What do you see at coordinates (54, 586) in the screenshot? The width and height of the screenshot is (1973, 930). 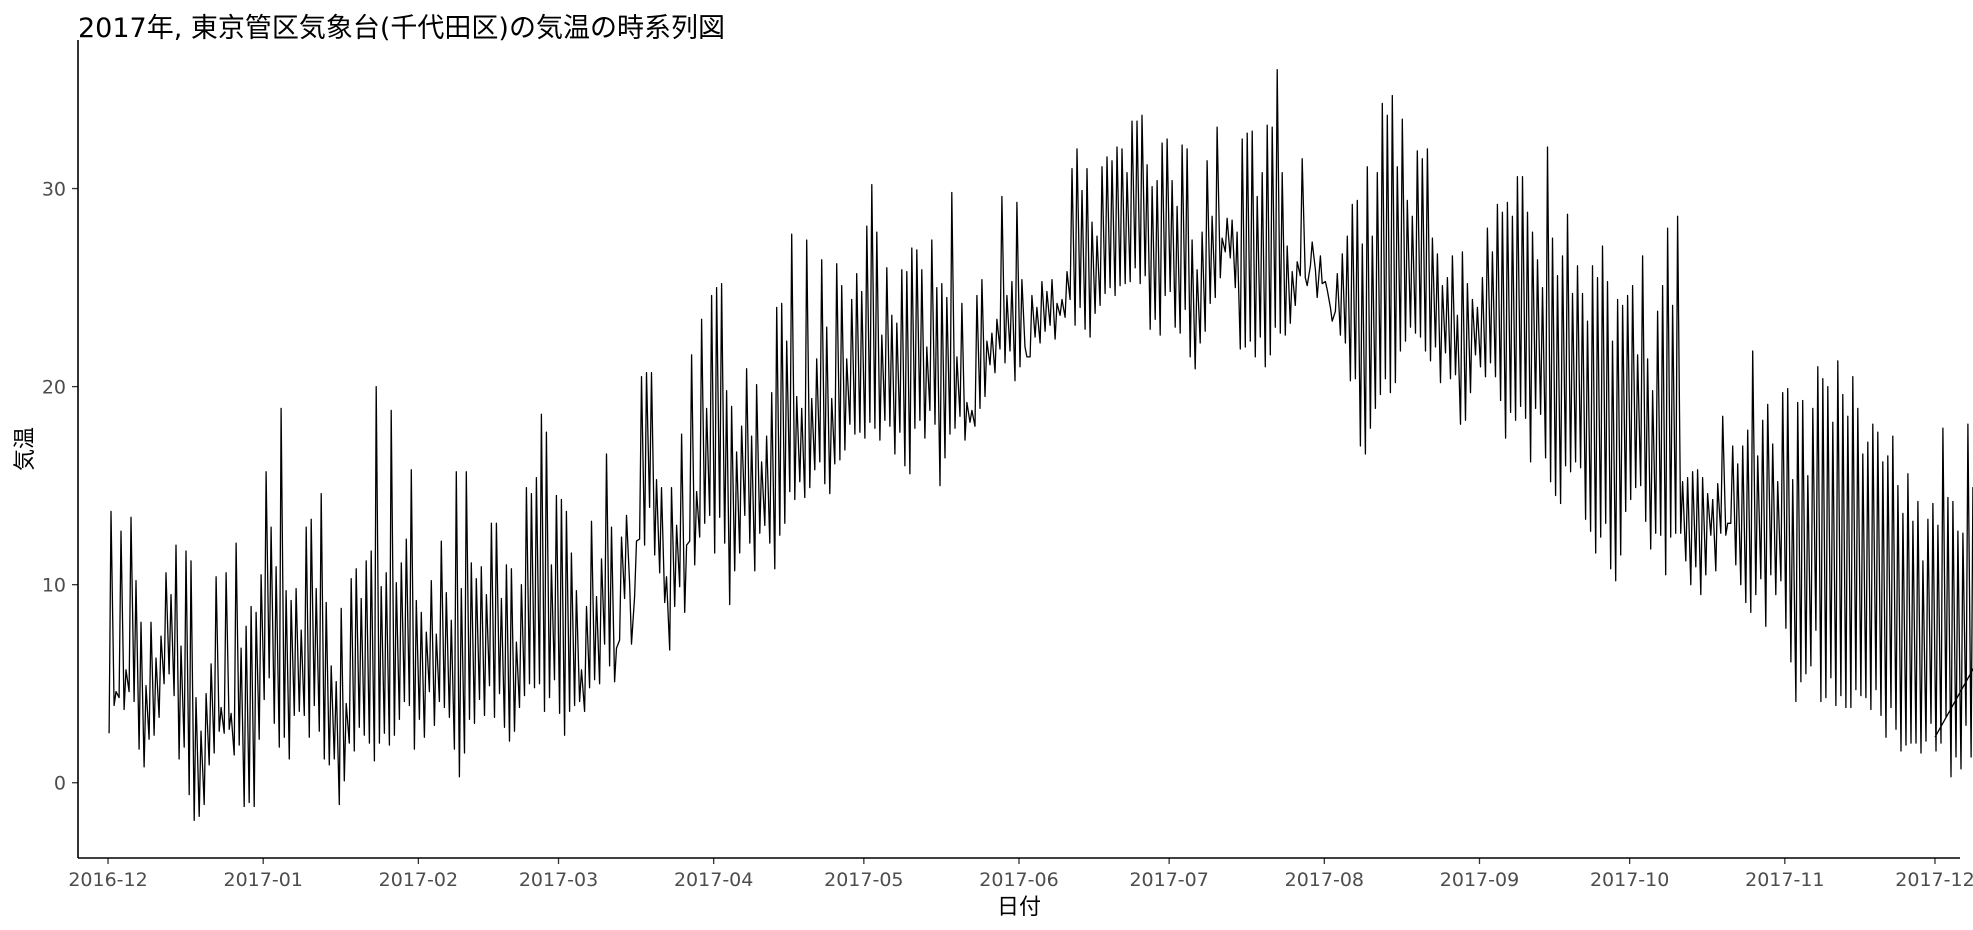 I see `y-tick-label: 10` at bounding box center [54, 586].